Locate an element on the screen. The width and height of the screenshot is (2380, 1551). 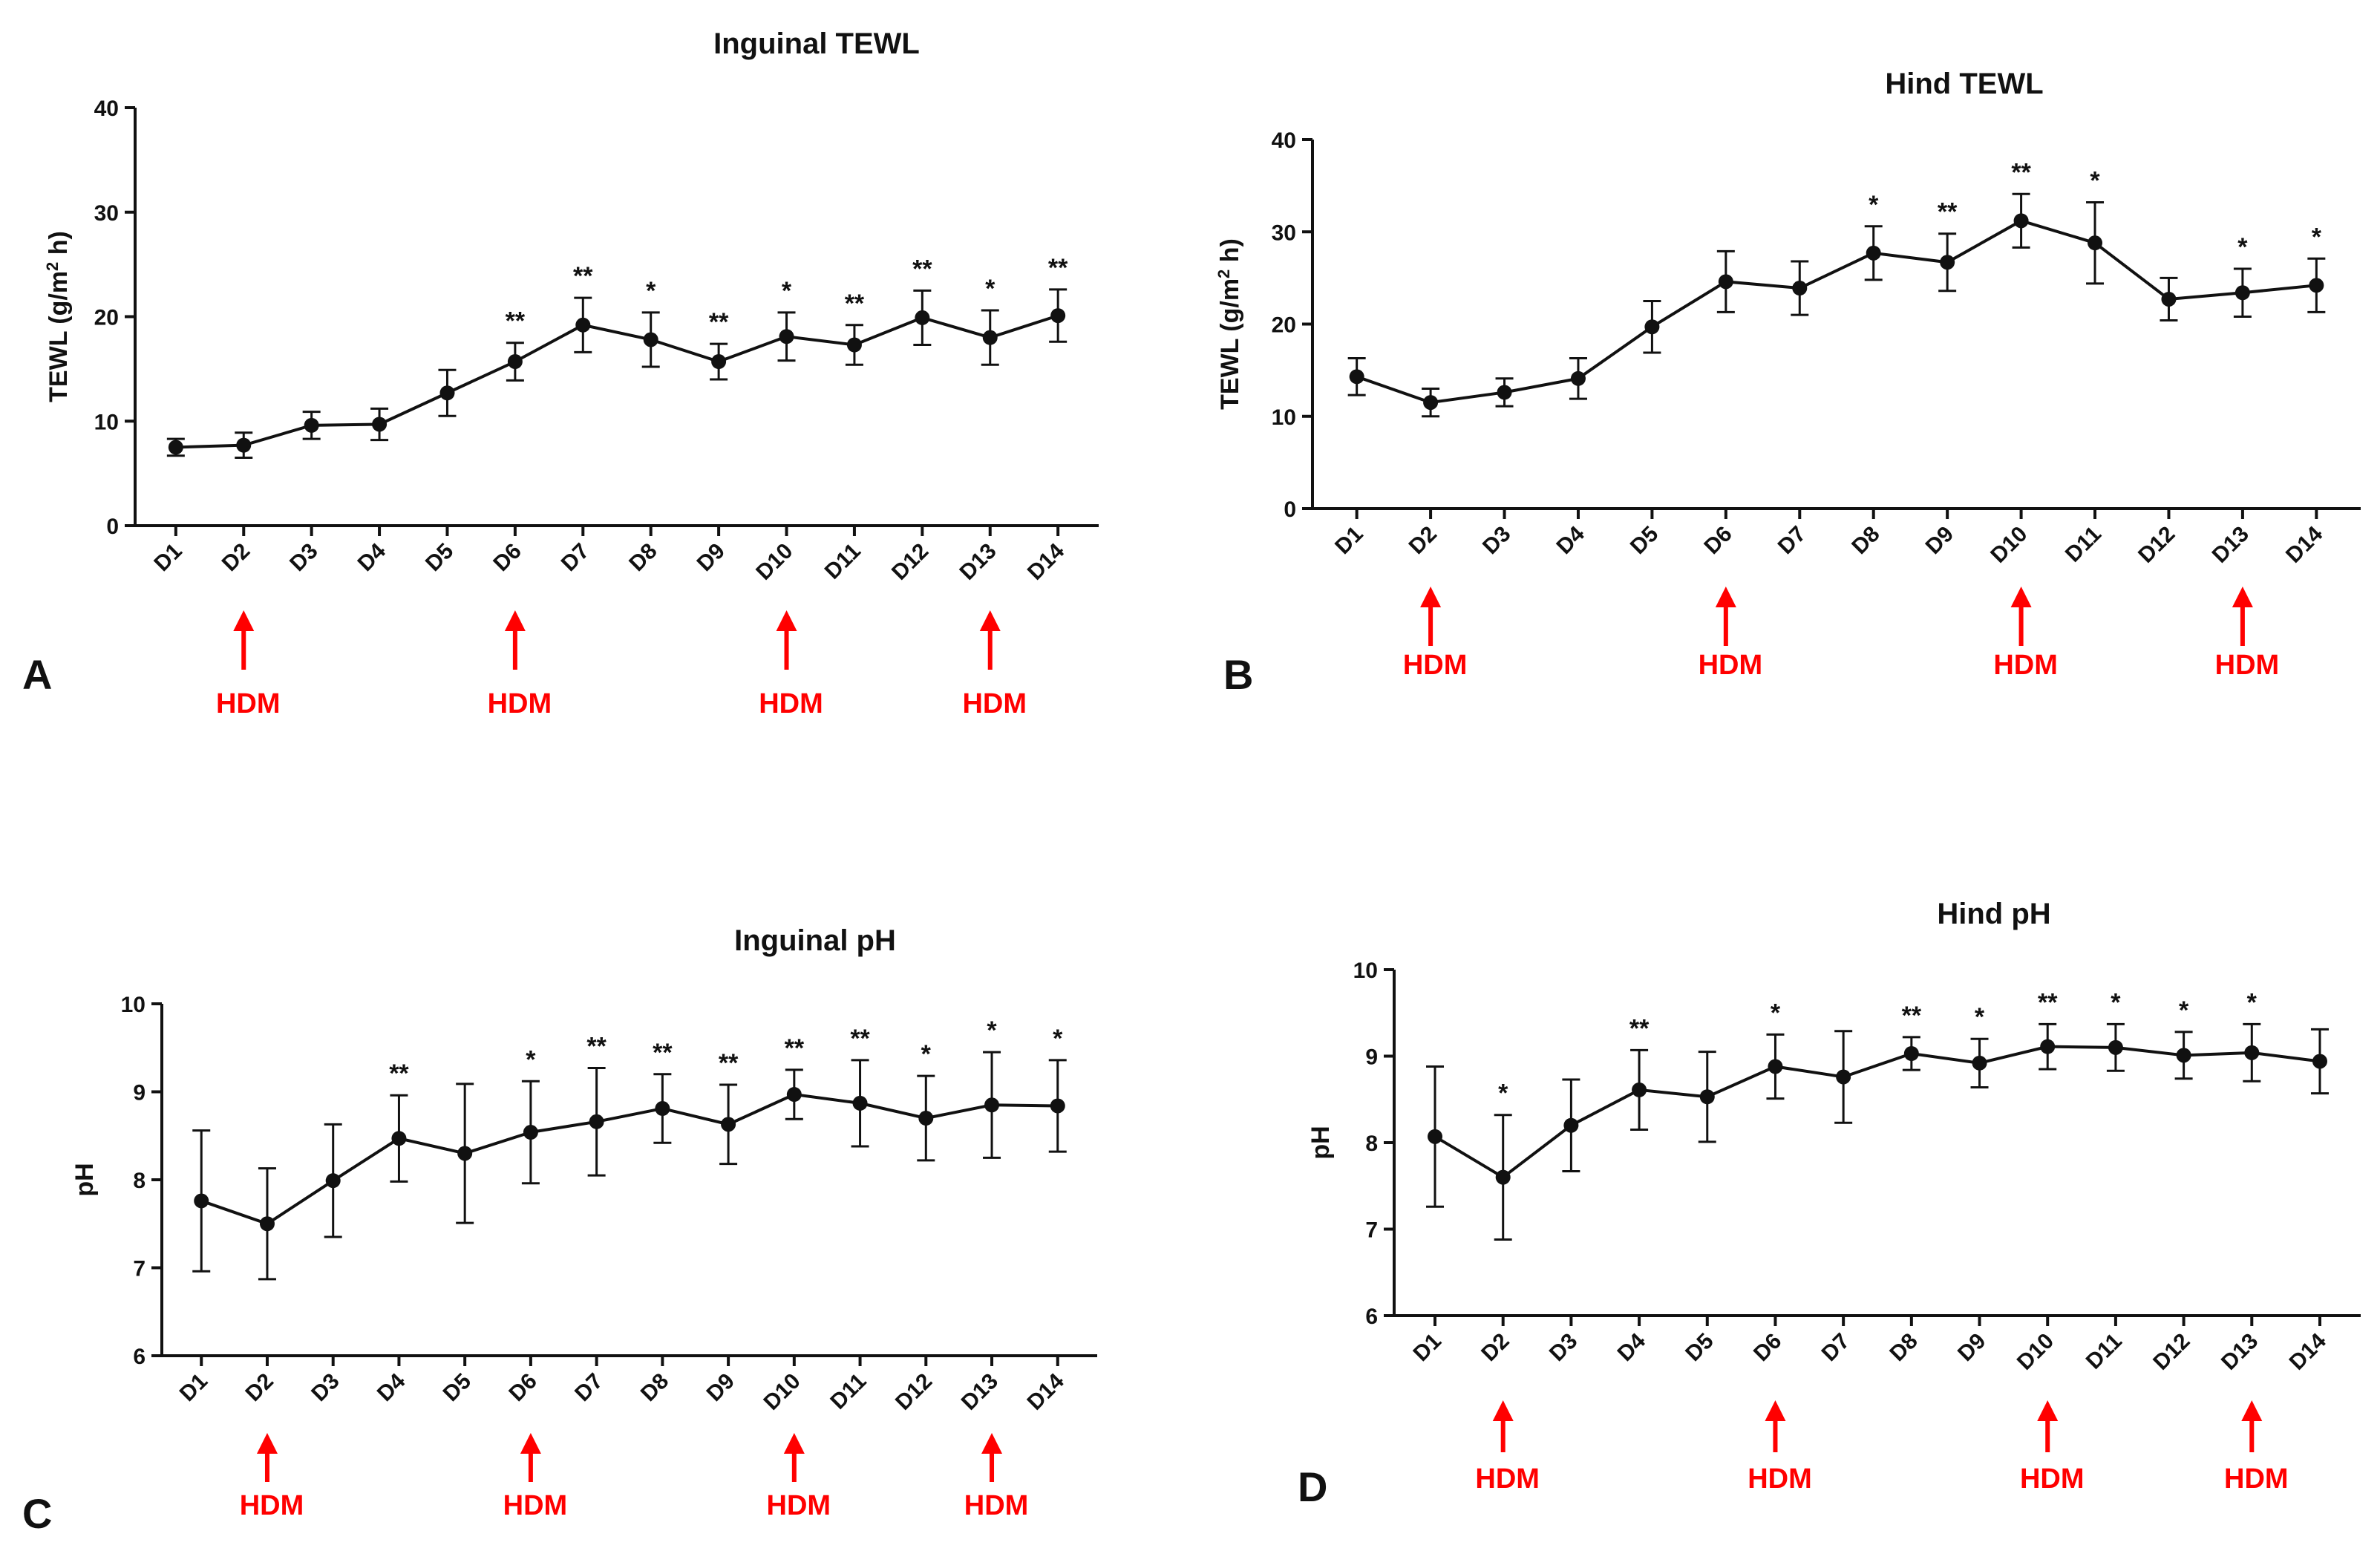
y-tick-label: 8 is located at coordinates (1371, 1144).